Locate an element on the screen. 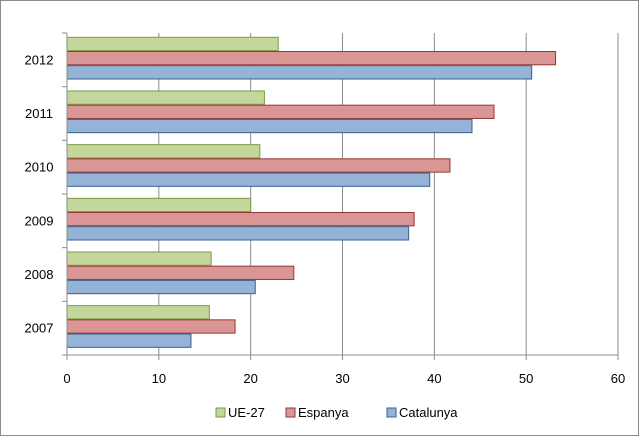 The image size is (639, 436). bar-catalunya-2012 is located at coordinates (299, 72).